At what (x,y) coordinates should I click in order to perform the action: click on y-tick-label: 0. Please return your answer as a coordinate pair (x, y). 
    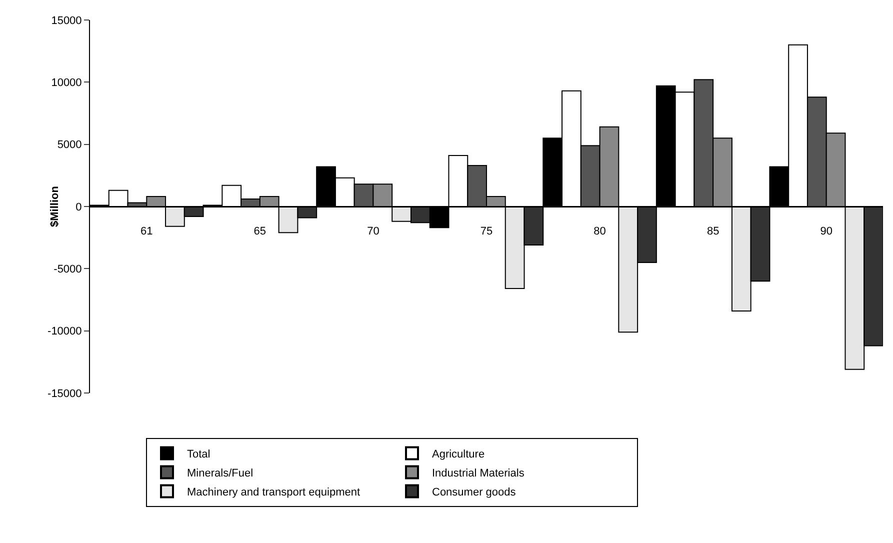
    Looking at the image, I should click on (79, 207).